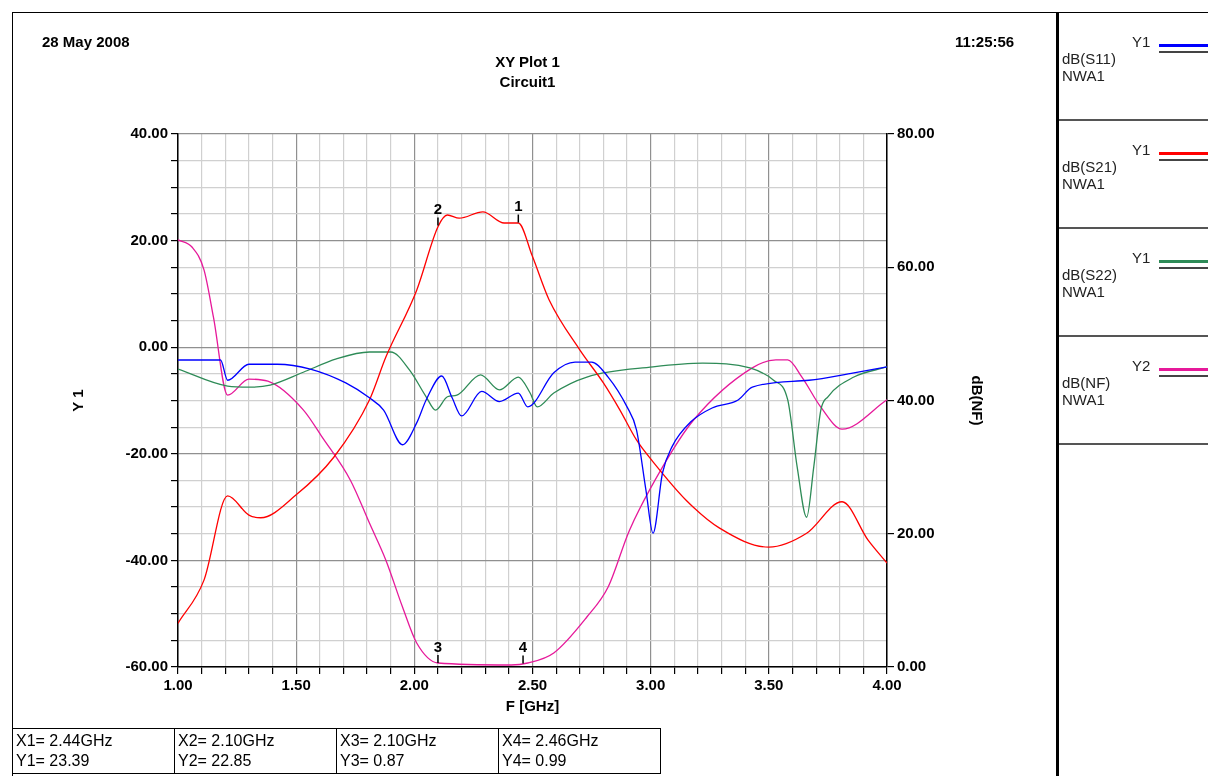 The image size is (1208, 776). I want to click on y-tick-label: -60.00, so click(146, 666).